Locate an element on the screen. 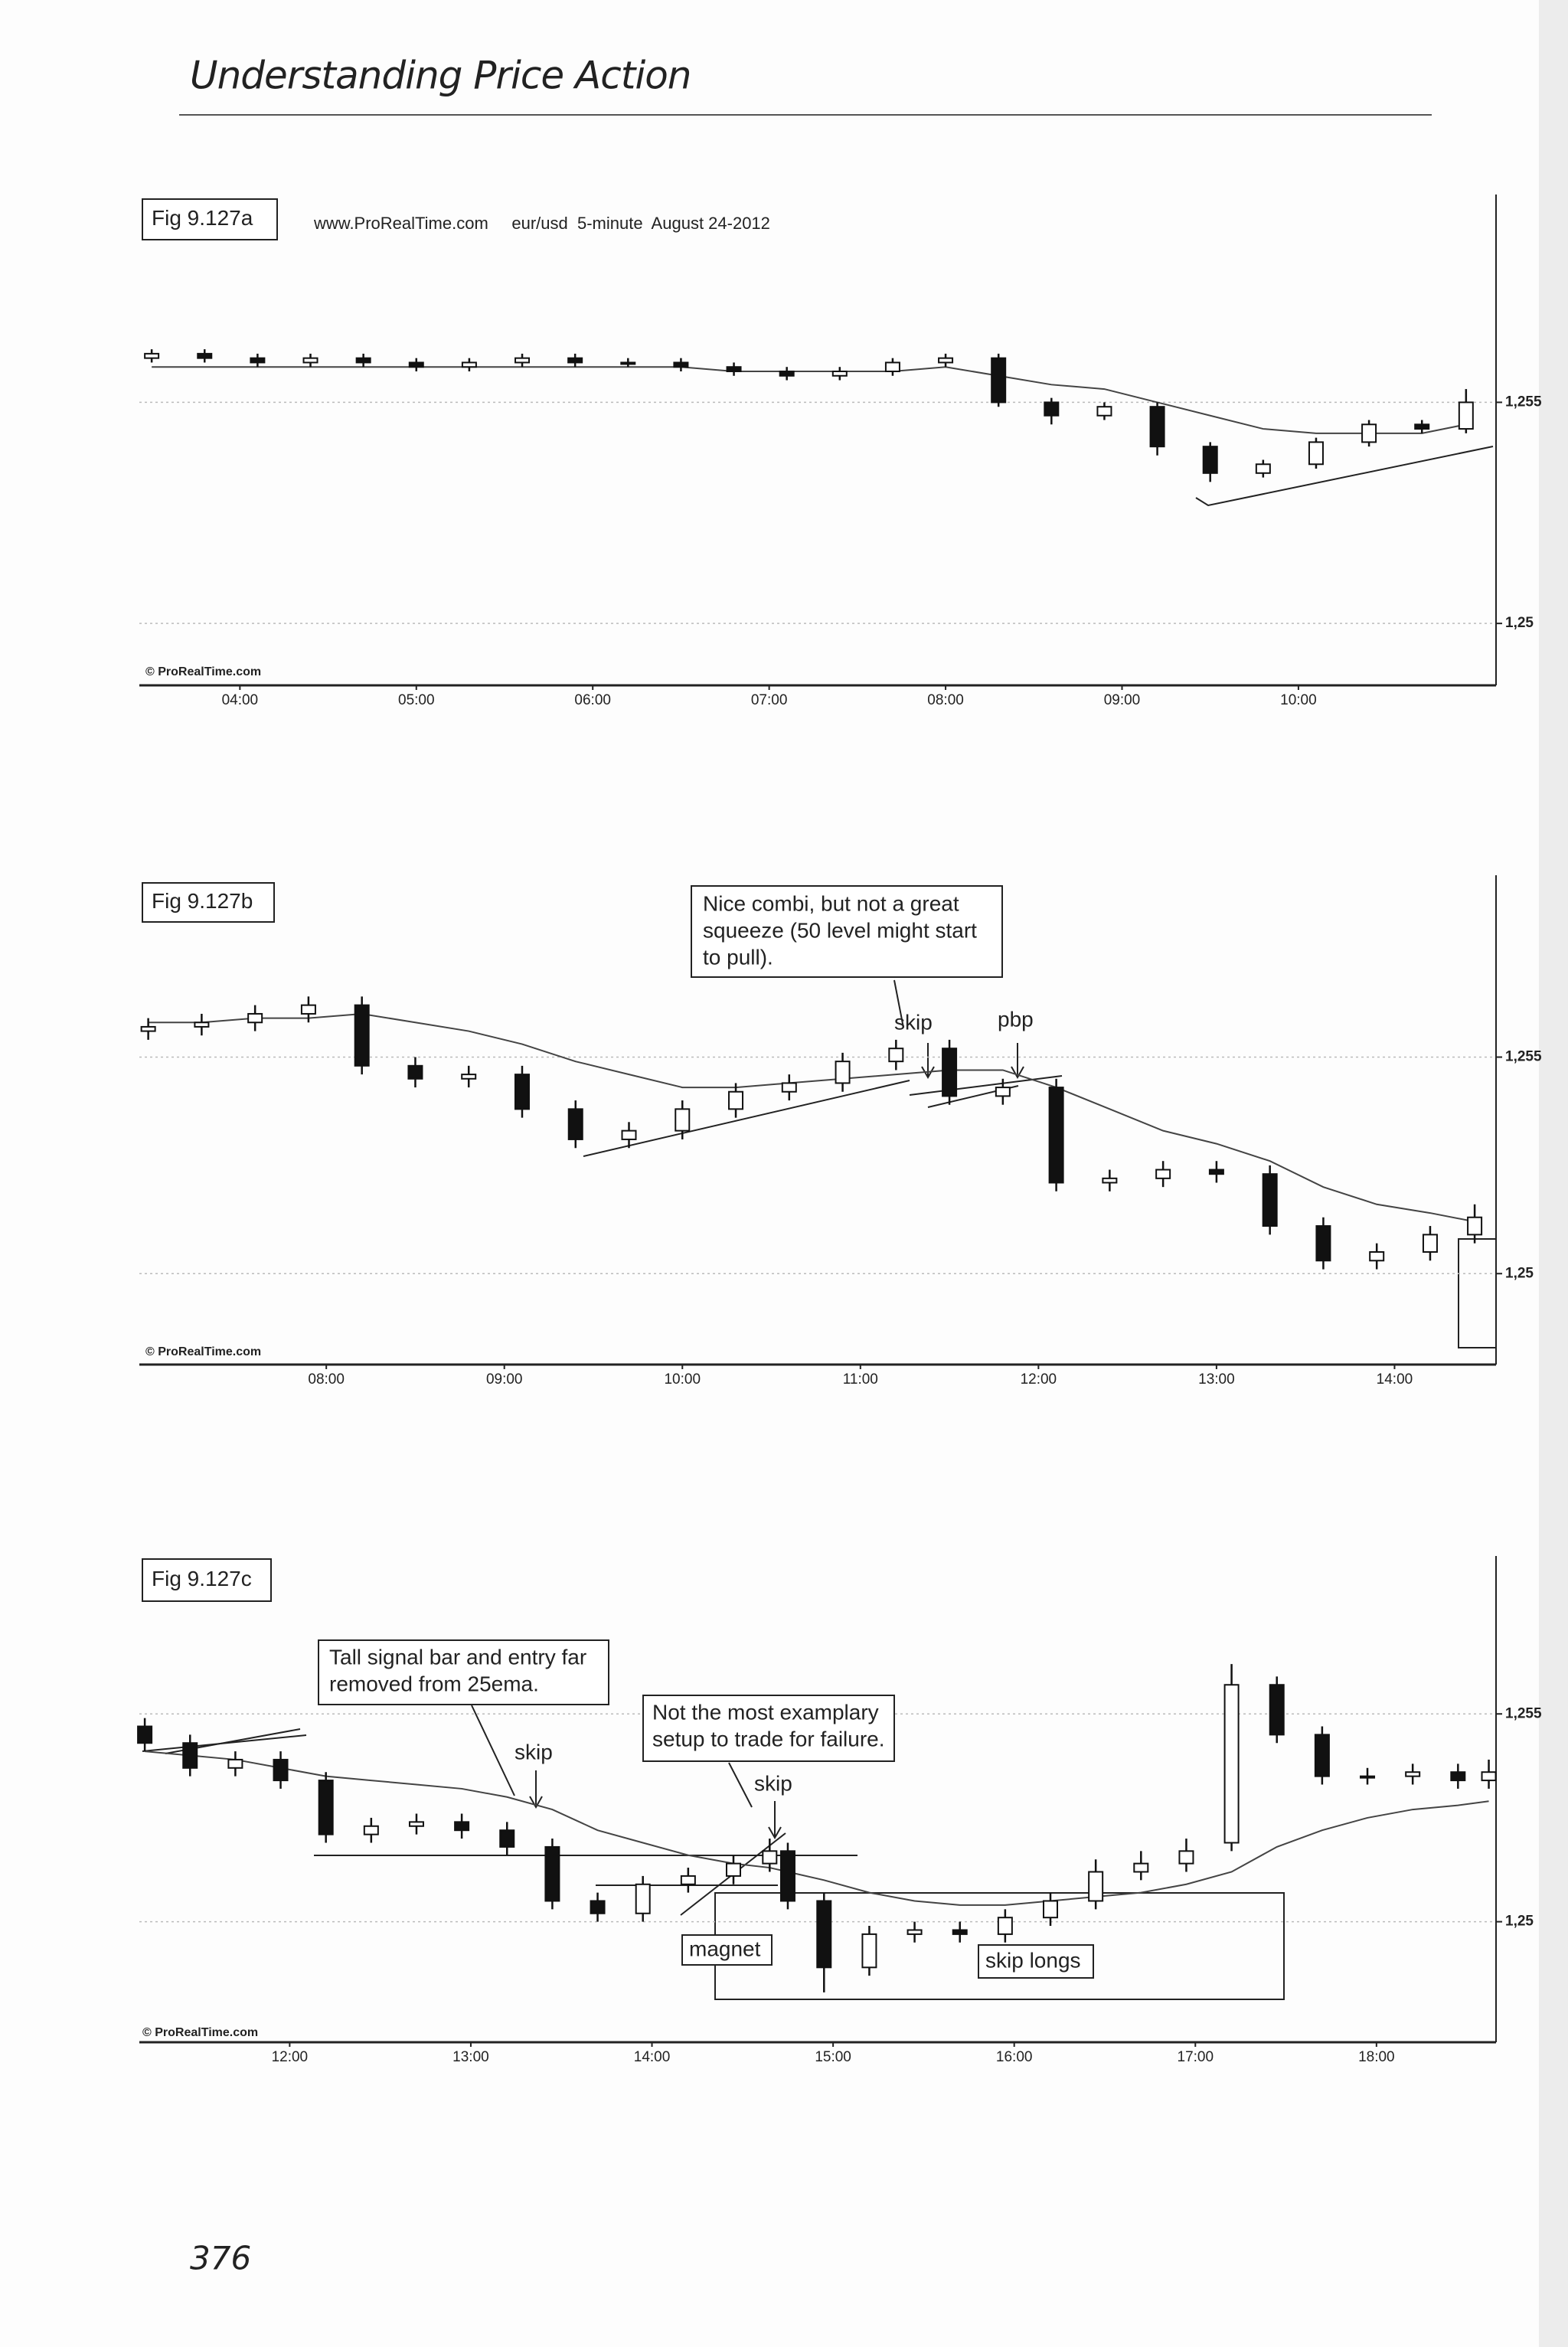 The image size is (1568, 2347). trend-lines-a is located at coordinates (1344, 476).